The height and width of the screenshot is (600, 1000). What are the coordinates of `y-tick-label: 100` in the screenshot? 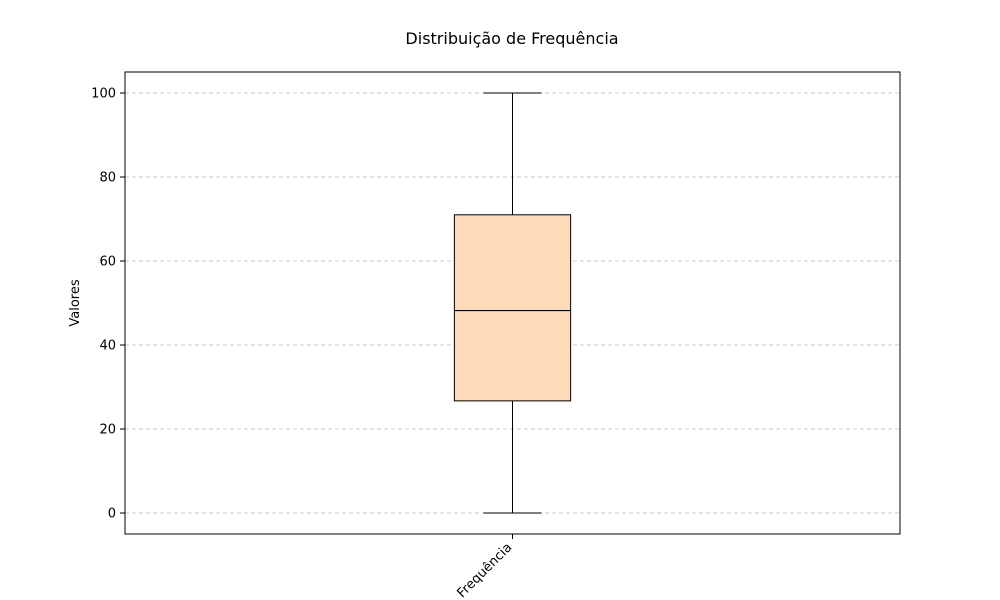 It's located at (103, 94).